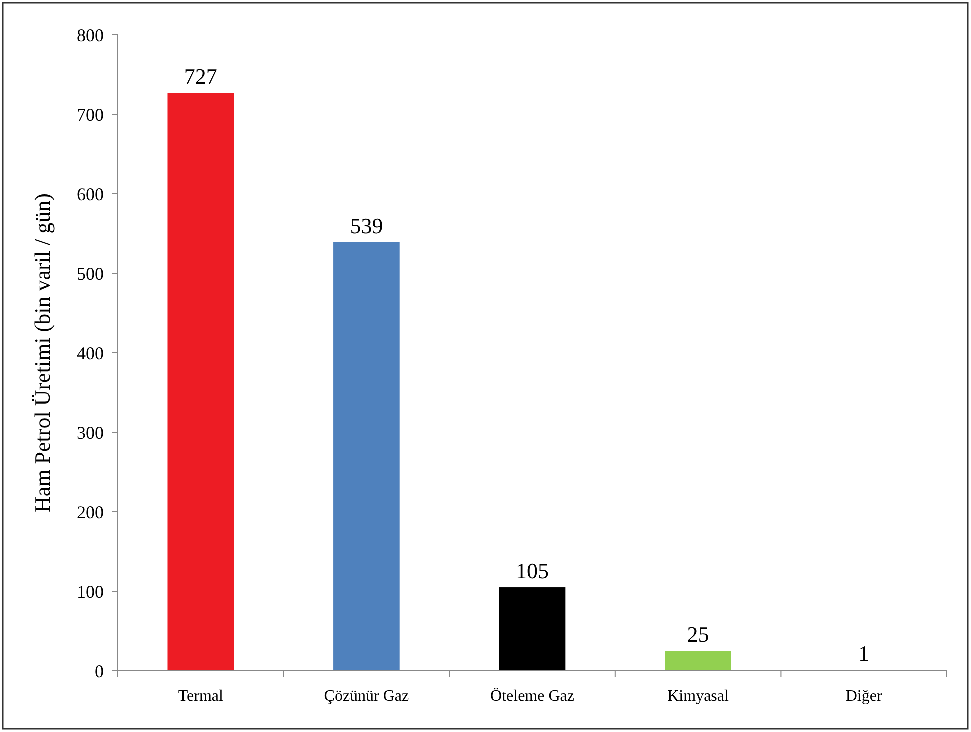 This screenshot has height=732, width=971. Describe the element at coordinates (42, 353) in the screenshot. I see `y-axis-title: Ham Petrol Üretimi (bin varil / gün)` at that location.